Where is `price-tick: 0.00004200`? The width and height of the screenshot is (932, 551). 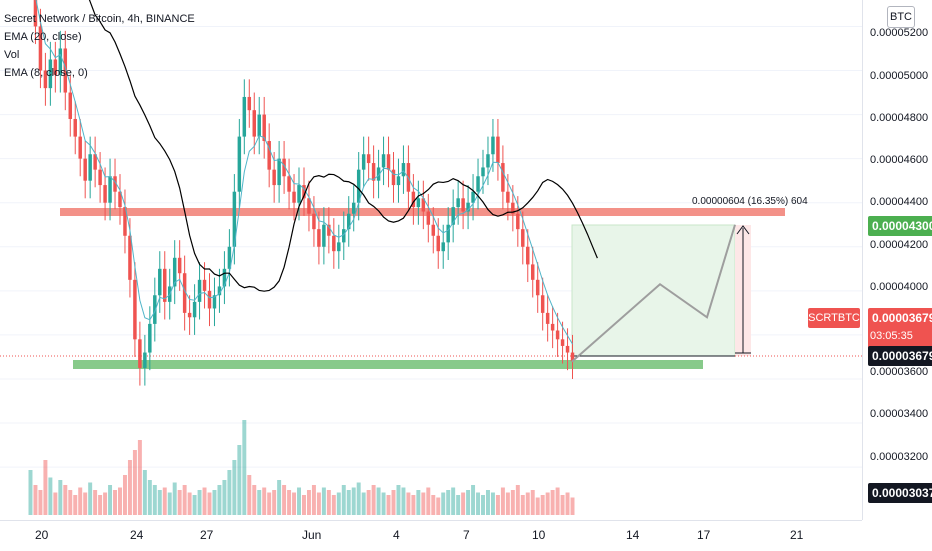 price-tick: 0.00004200 is located at coordinates (899, 245).